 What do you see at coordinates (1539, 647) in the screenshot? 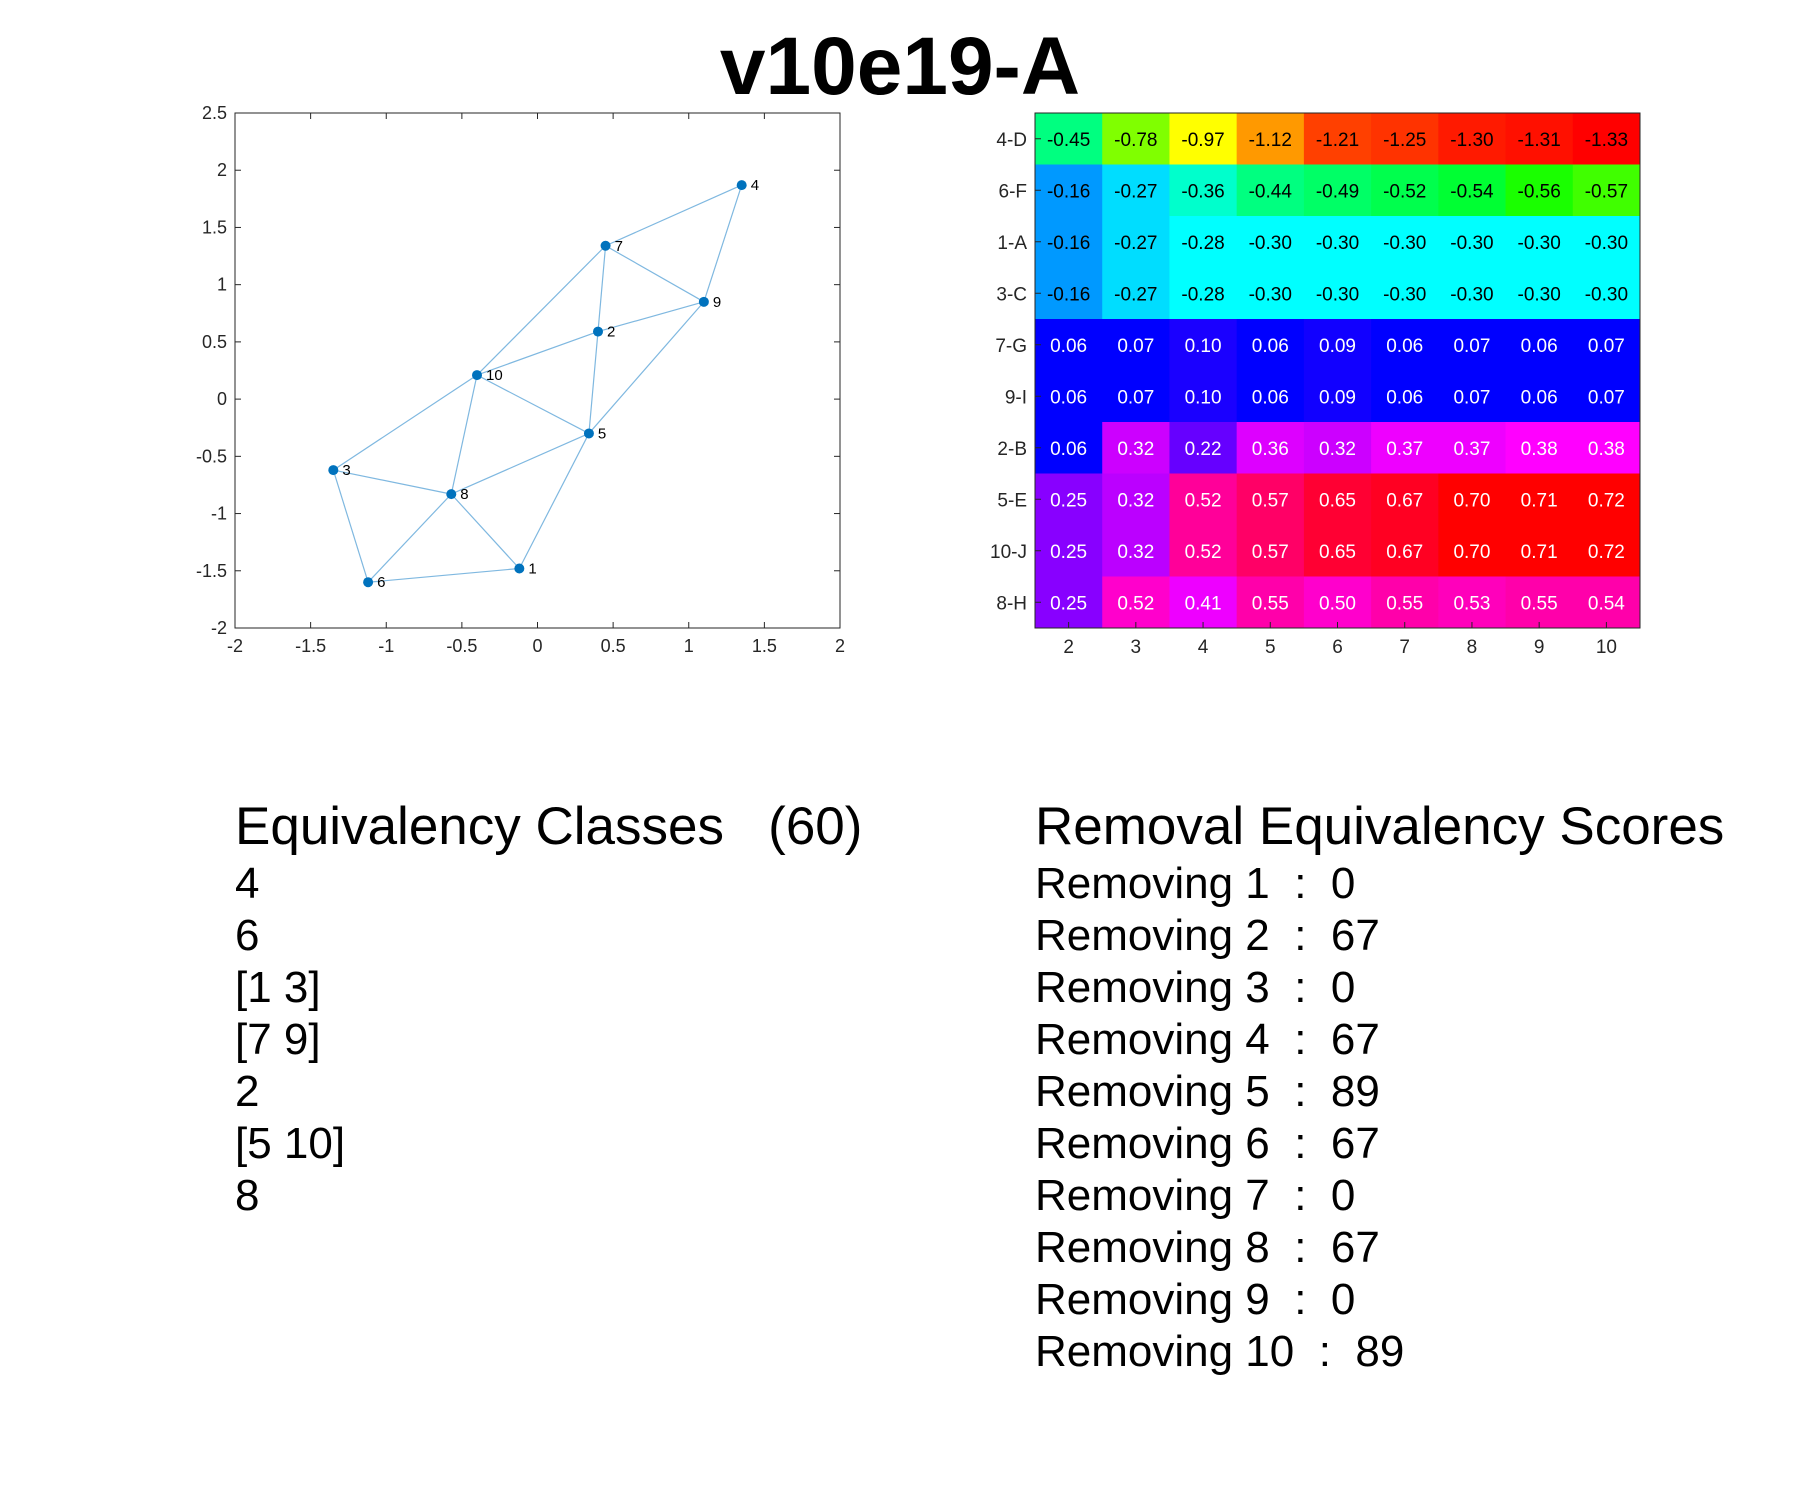
I see `col-label: 9` at bounding box center [1539, 647].